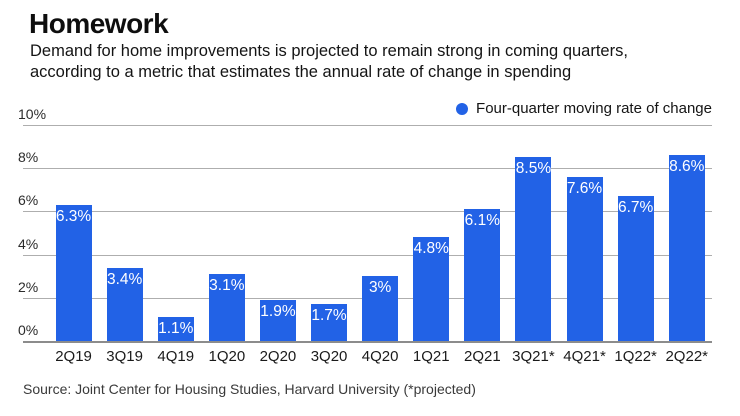 The height and width of the screenshot is (416, 740). I want to click on legend: Four-quarter moving rate of change, so click(584, 108).